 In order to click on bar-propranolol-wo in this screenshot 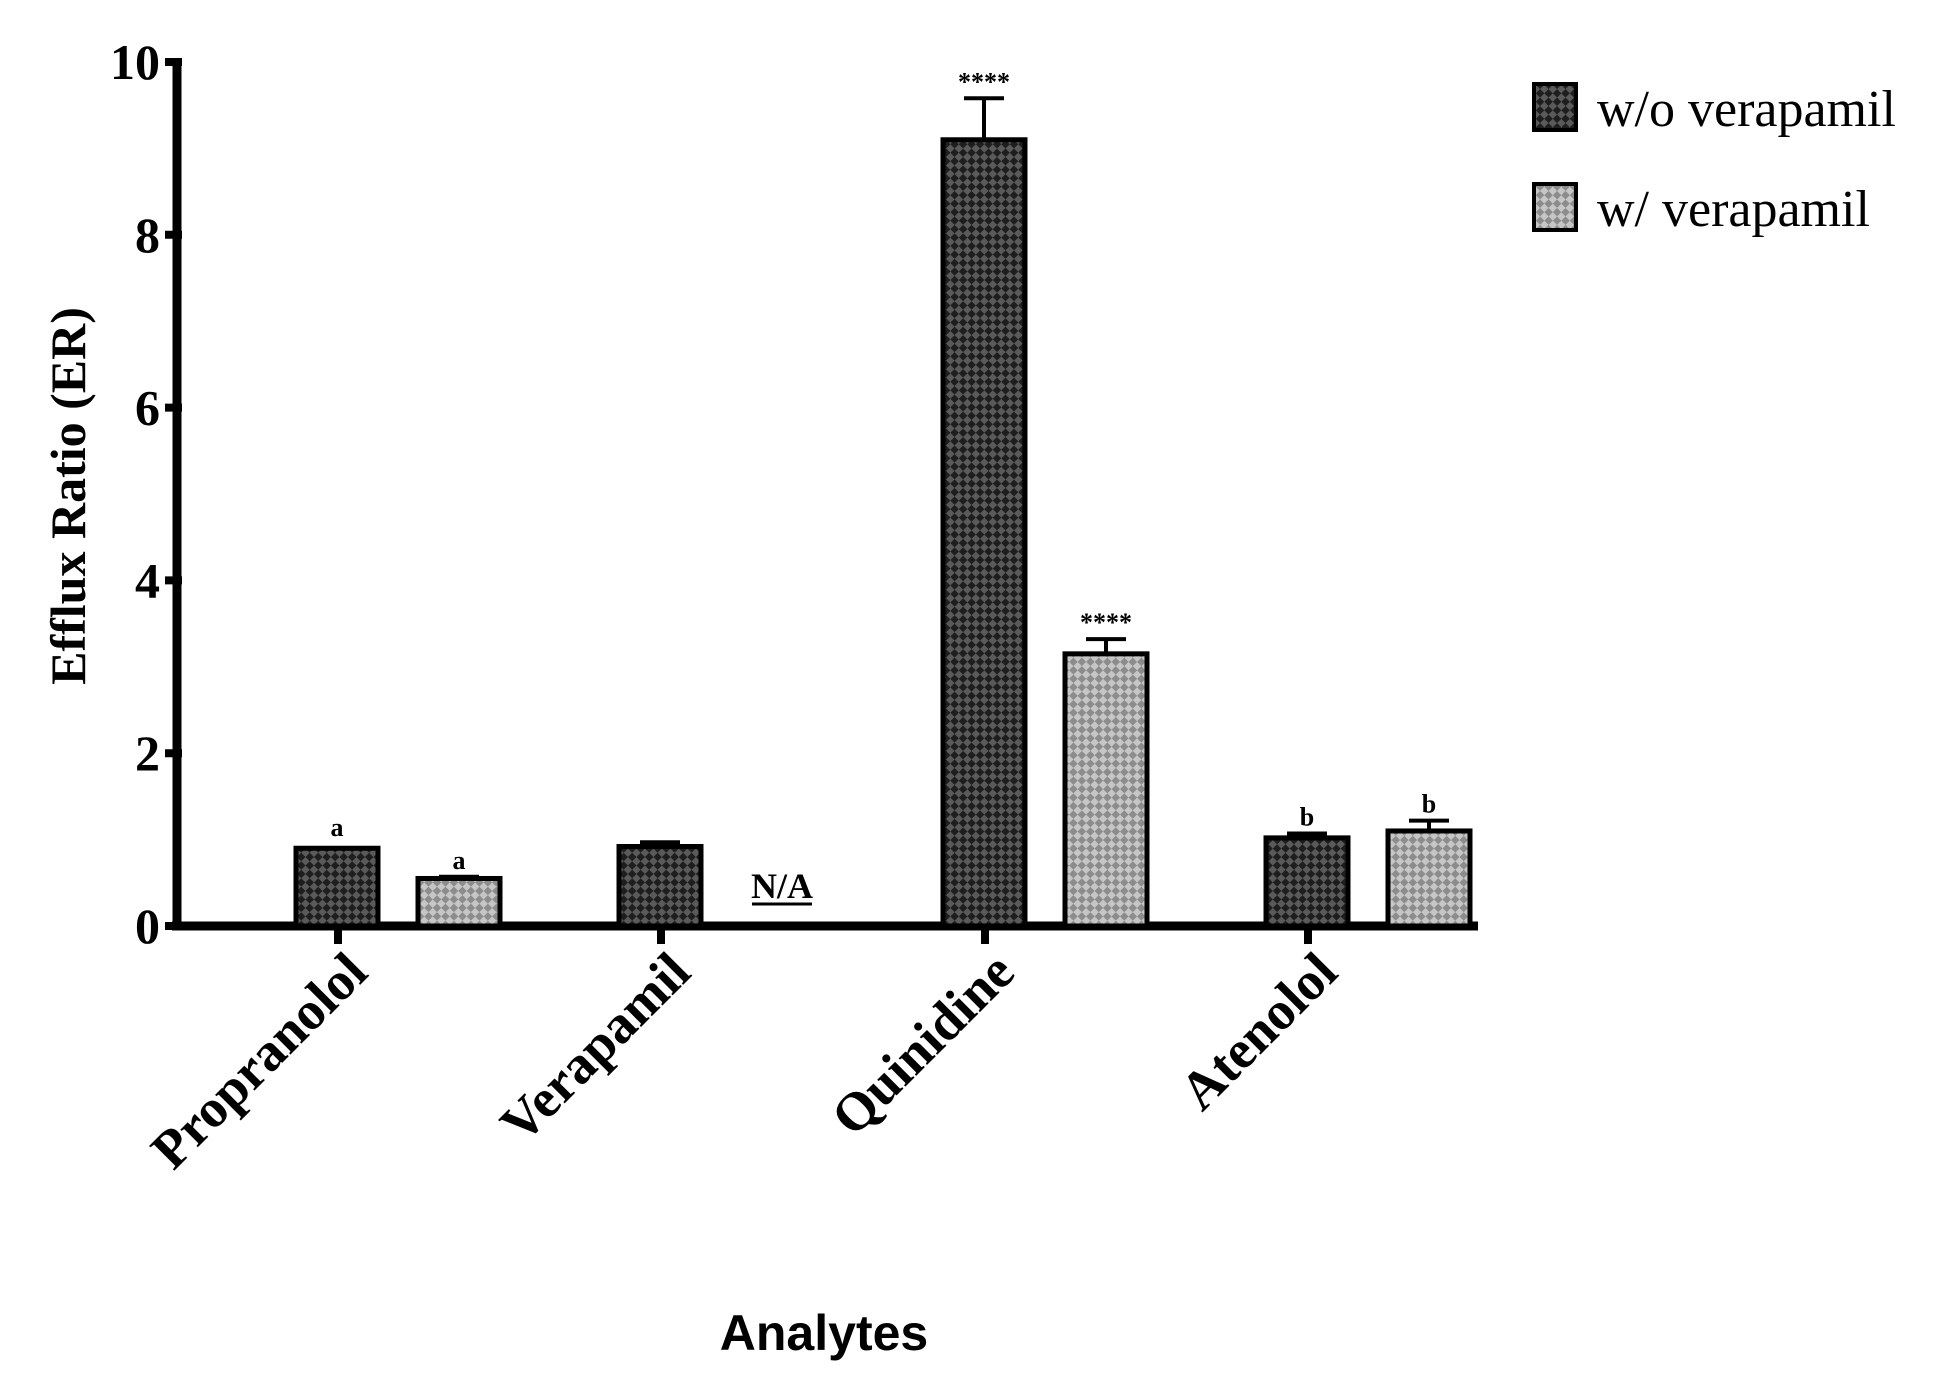, I will do `click(337, 887)`.